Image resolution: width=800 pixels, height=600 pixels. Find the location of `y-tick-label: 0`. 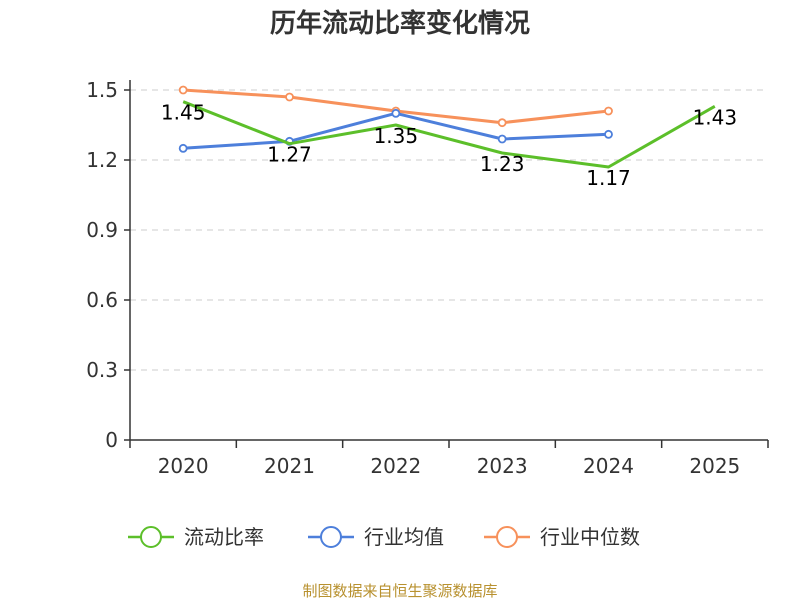

y-tick-label: 0 is located at coordinates (111, 440).